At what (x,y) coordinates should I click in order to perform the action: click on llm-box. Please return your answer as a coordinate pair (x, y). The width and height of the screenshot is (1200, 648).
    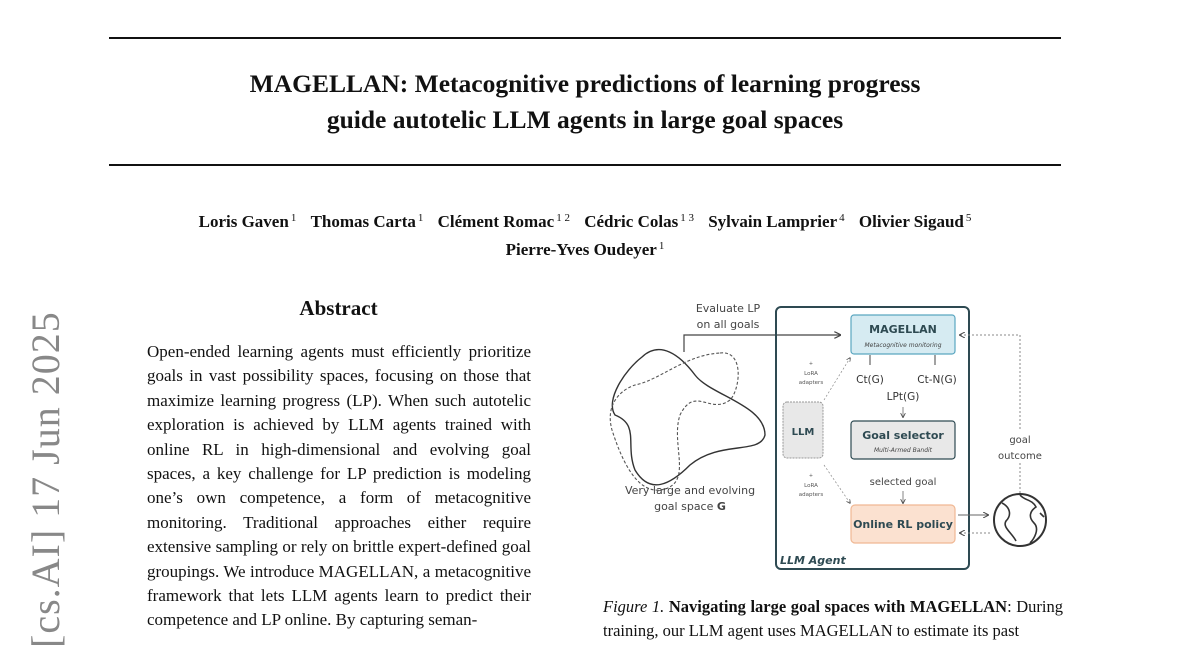
    Looking at the image, I should click on (803, 430).